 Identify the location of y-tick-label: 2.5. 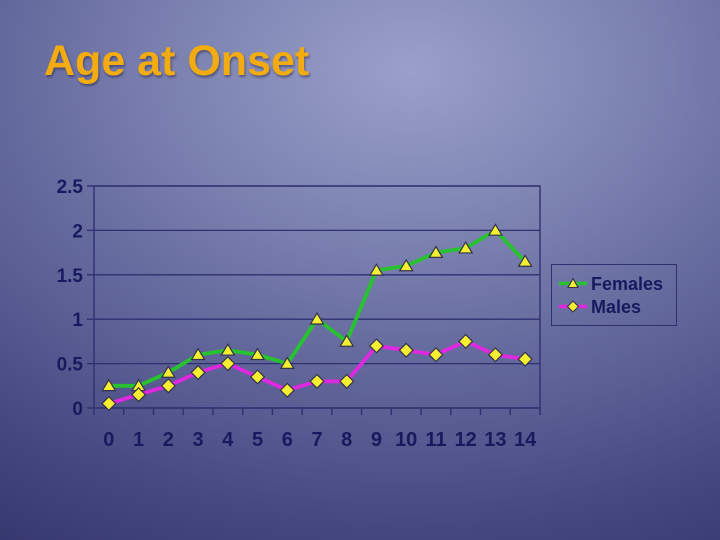
(70, 187).